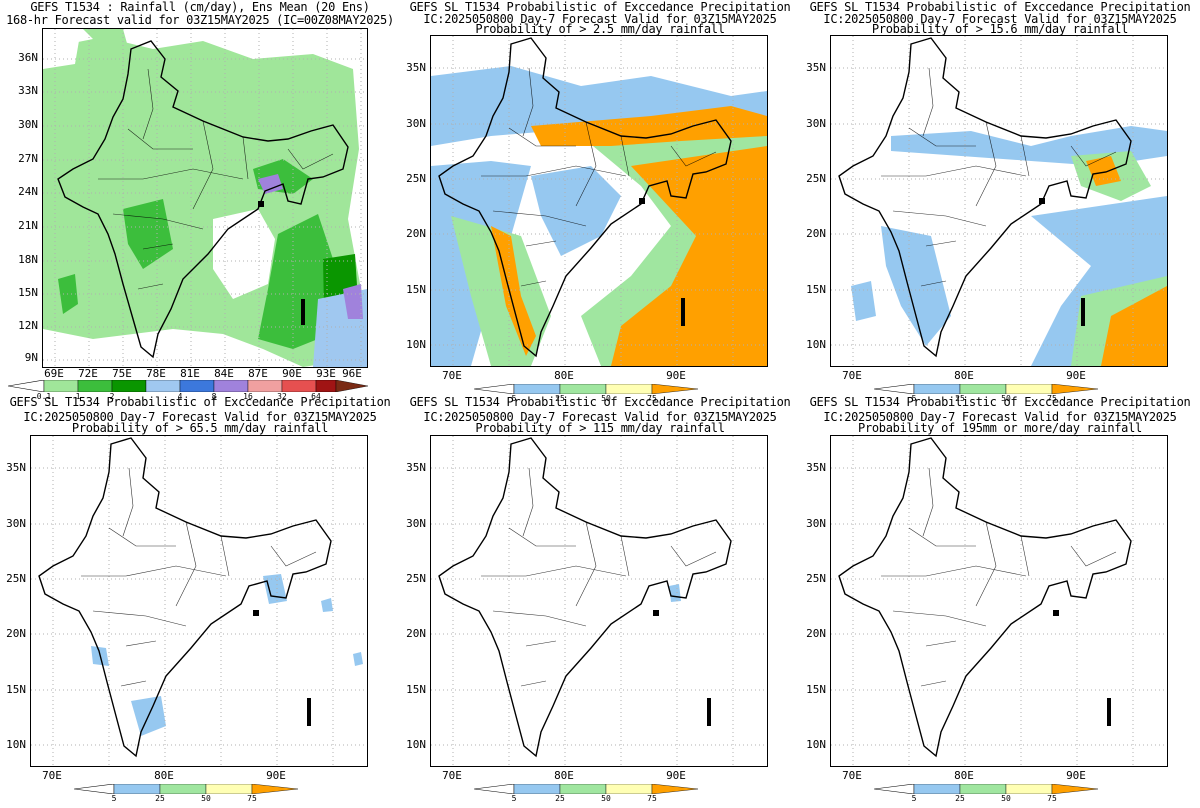 This screenshot has width=1200, height=808. What do you see at coordinates (180, 396) in the screenshot?
I see `colorbar-label: 4` at bounding box center [180, 396].